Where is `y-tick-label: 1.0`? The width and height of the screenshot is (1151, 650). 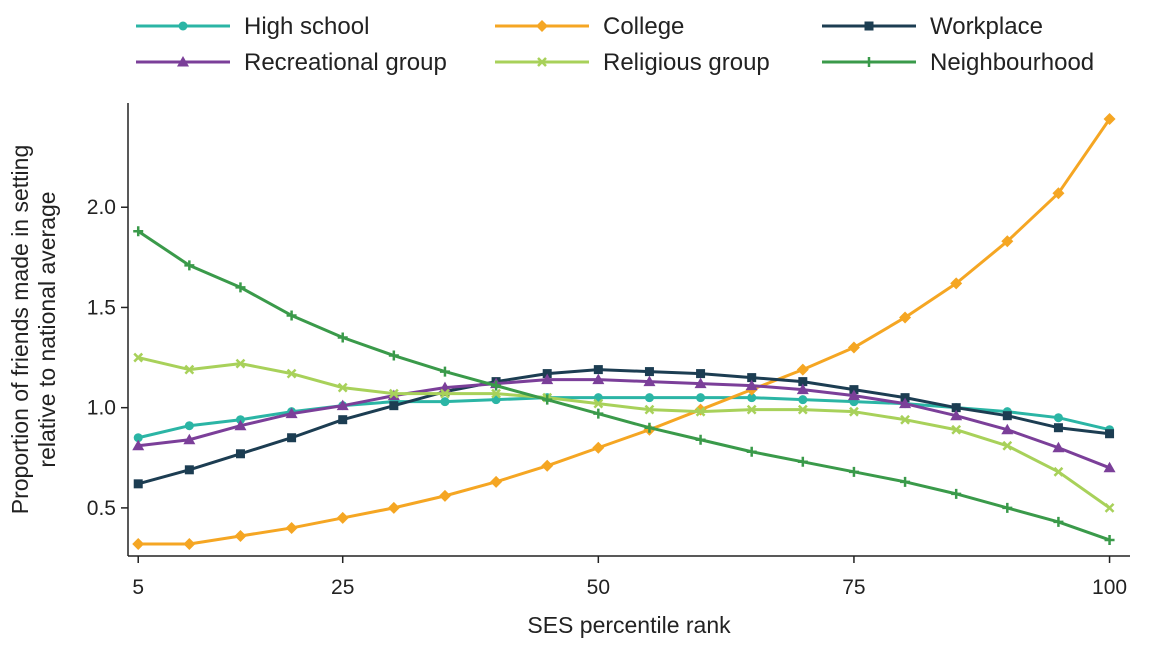
y-tick-label: 1.0 is located at coordinates (101, 408).